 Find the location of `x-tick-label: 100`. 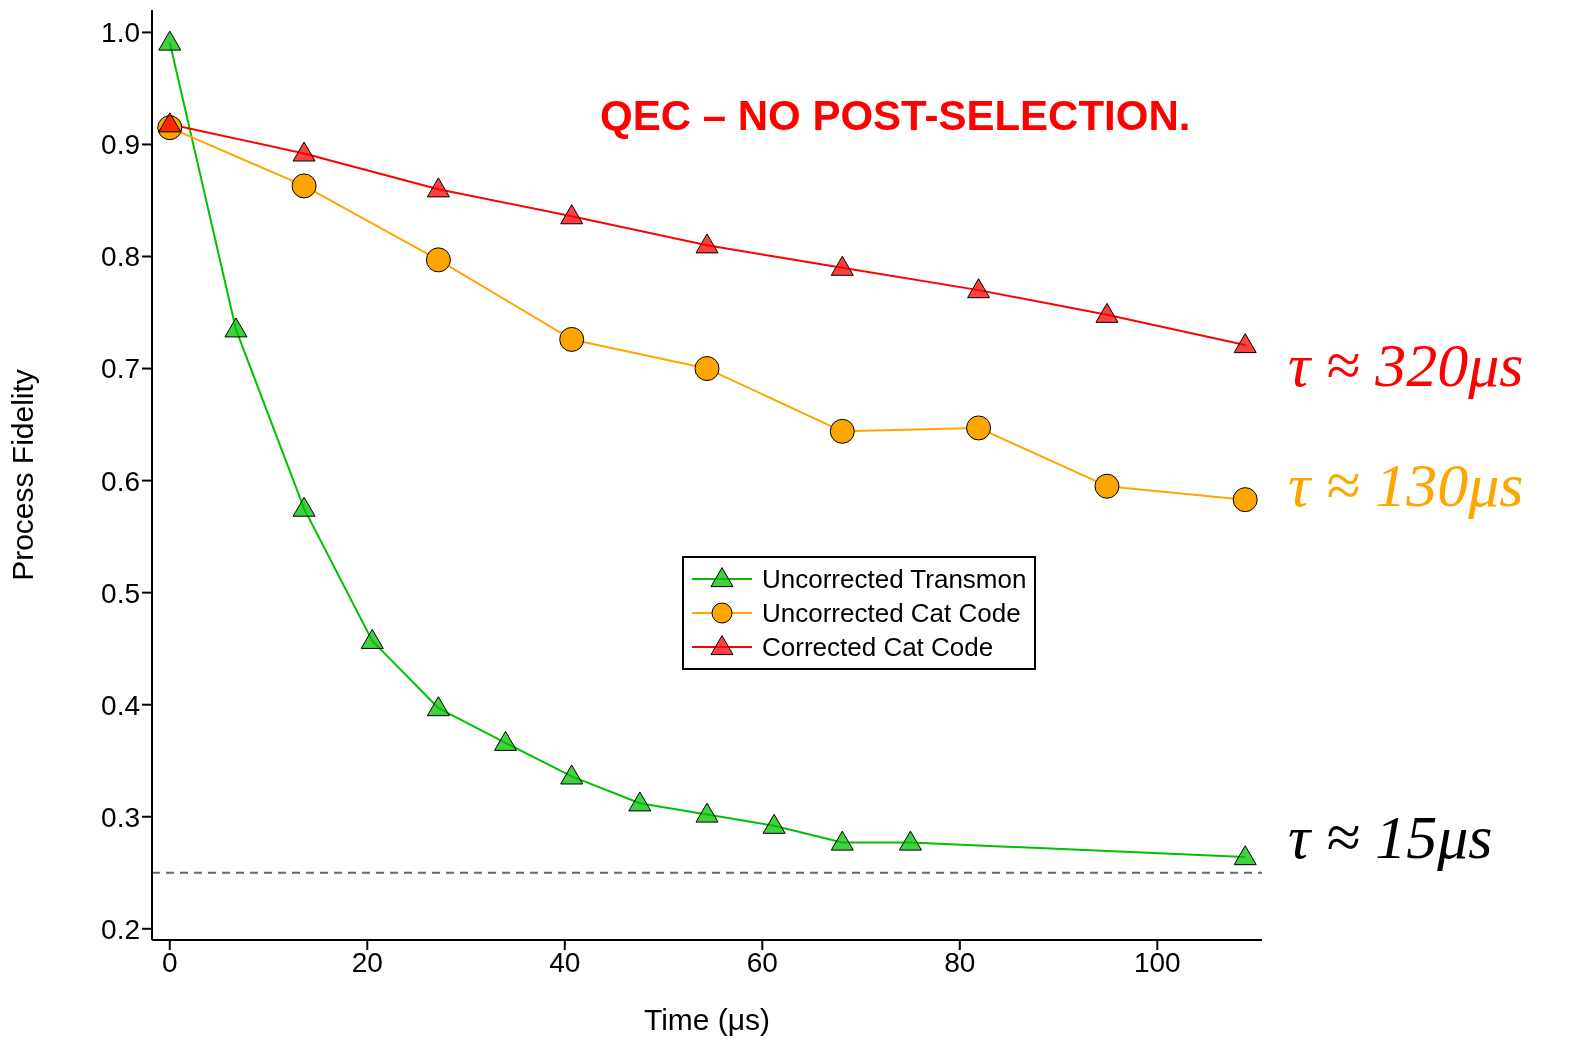

x-tick-label: 100 is located at coordinates (1157, 962).